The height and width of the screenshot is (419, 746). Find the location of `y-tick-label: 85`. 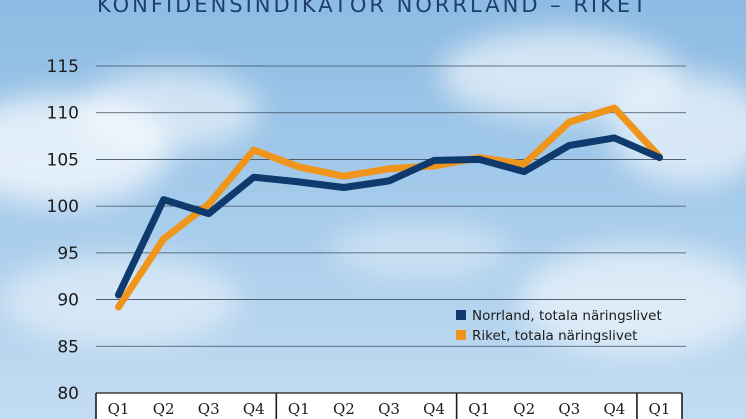

y-tick-label: 85 is located at coordinates (68, 347).